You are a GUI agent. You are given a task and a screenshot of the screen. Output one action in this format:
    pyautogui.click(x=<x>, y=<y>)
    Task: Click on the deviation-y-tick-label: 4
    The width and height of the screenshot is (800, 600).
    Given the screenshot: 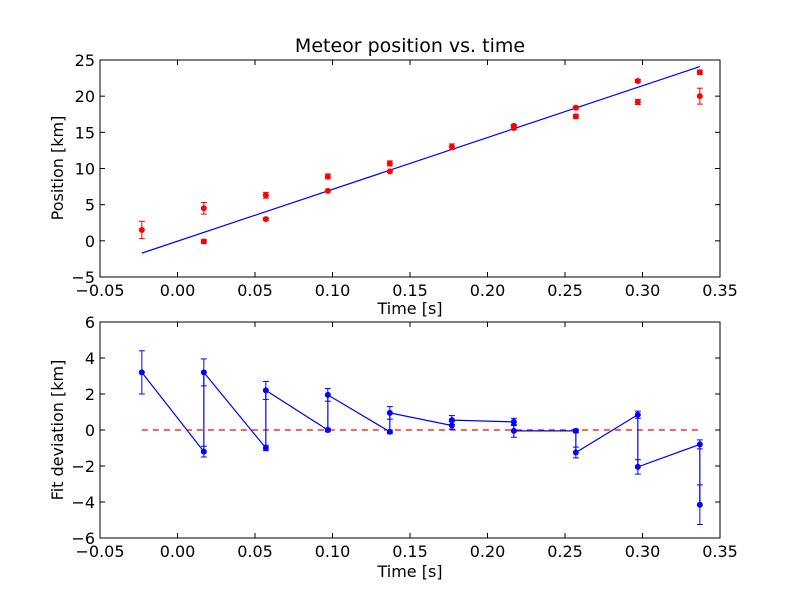 What is the action you would take?
    pyautogui.click(x=90, y=358)
    